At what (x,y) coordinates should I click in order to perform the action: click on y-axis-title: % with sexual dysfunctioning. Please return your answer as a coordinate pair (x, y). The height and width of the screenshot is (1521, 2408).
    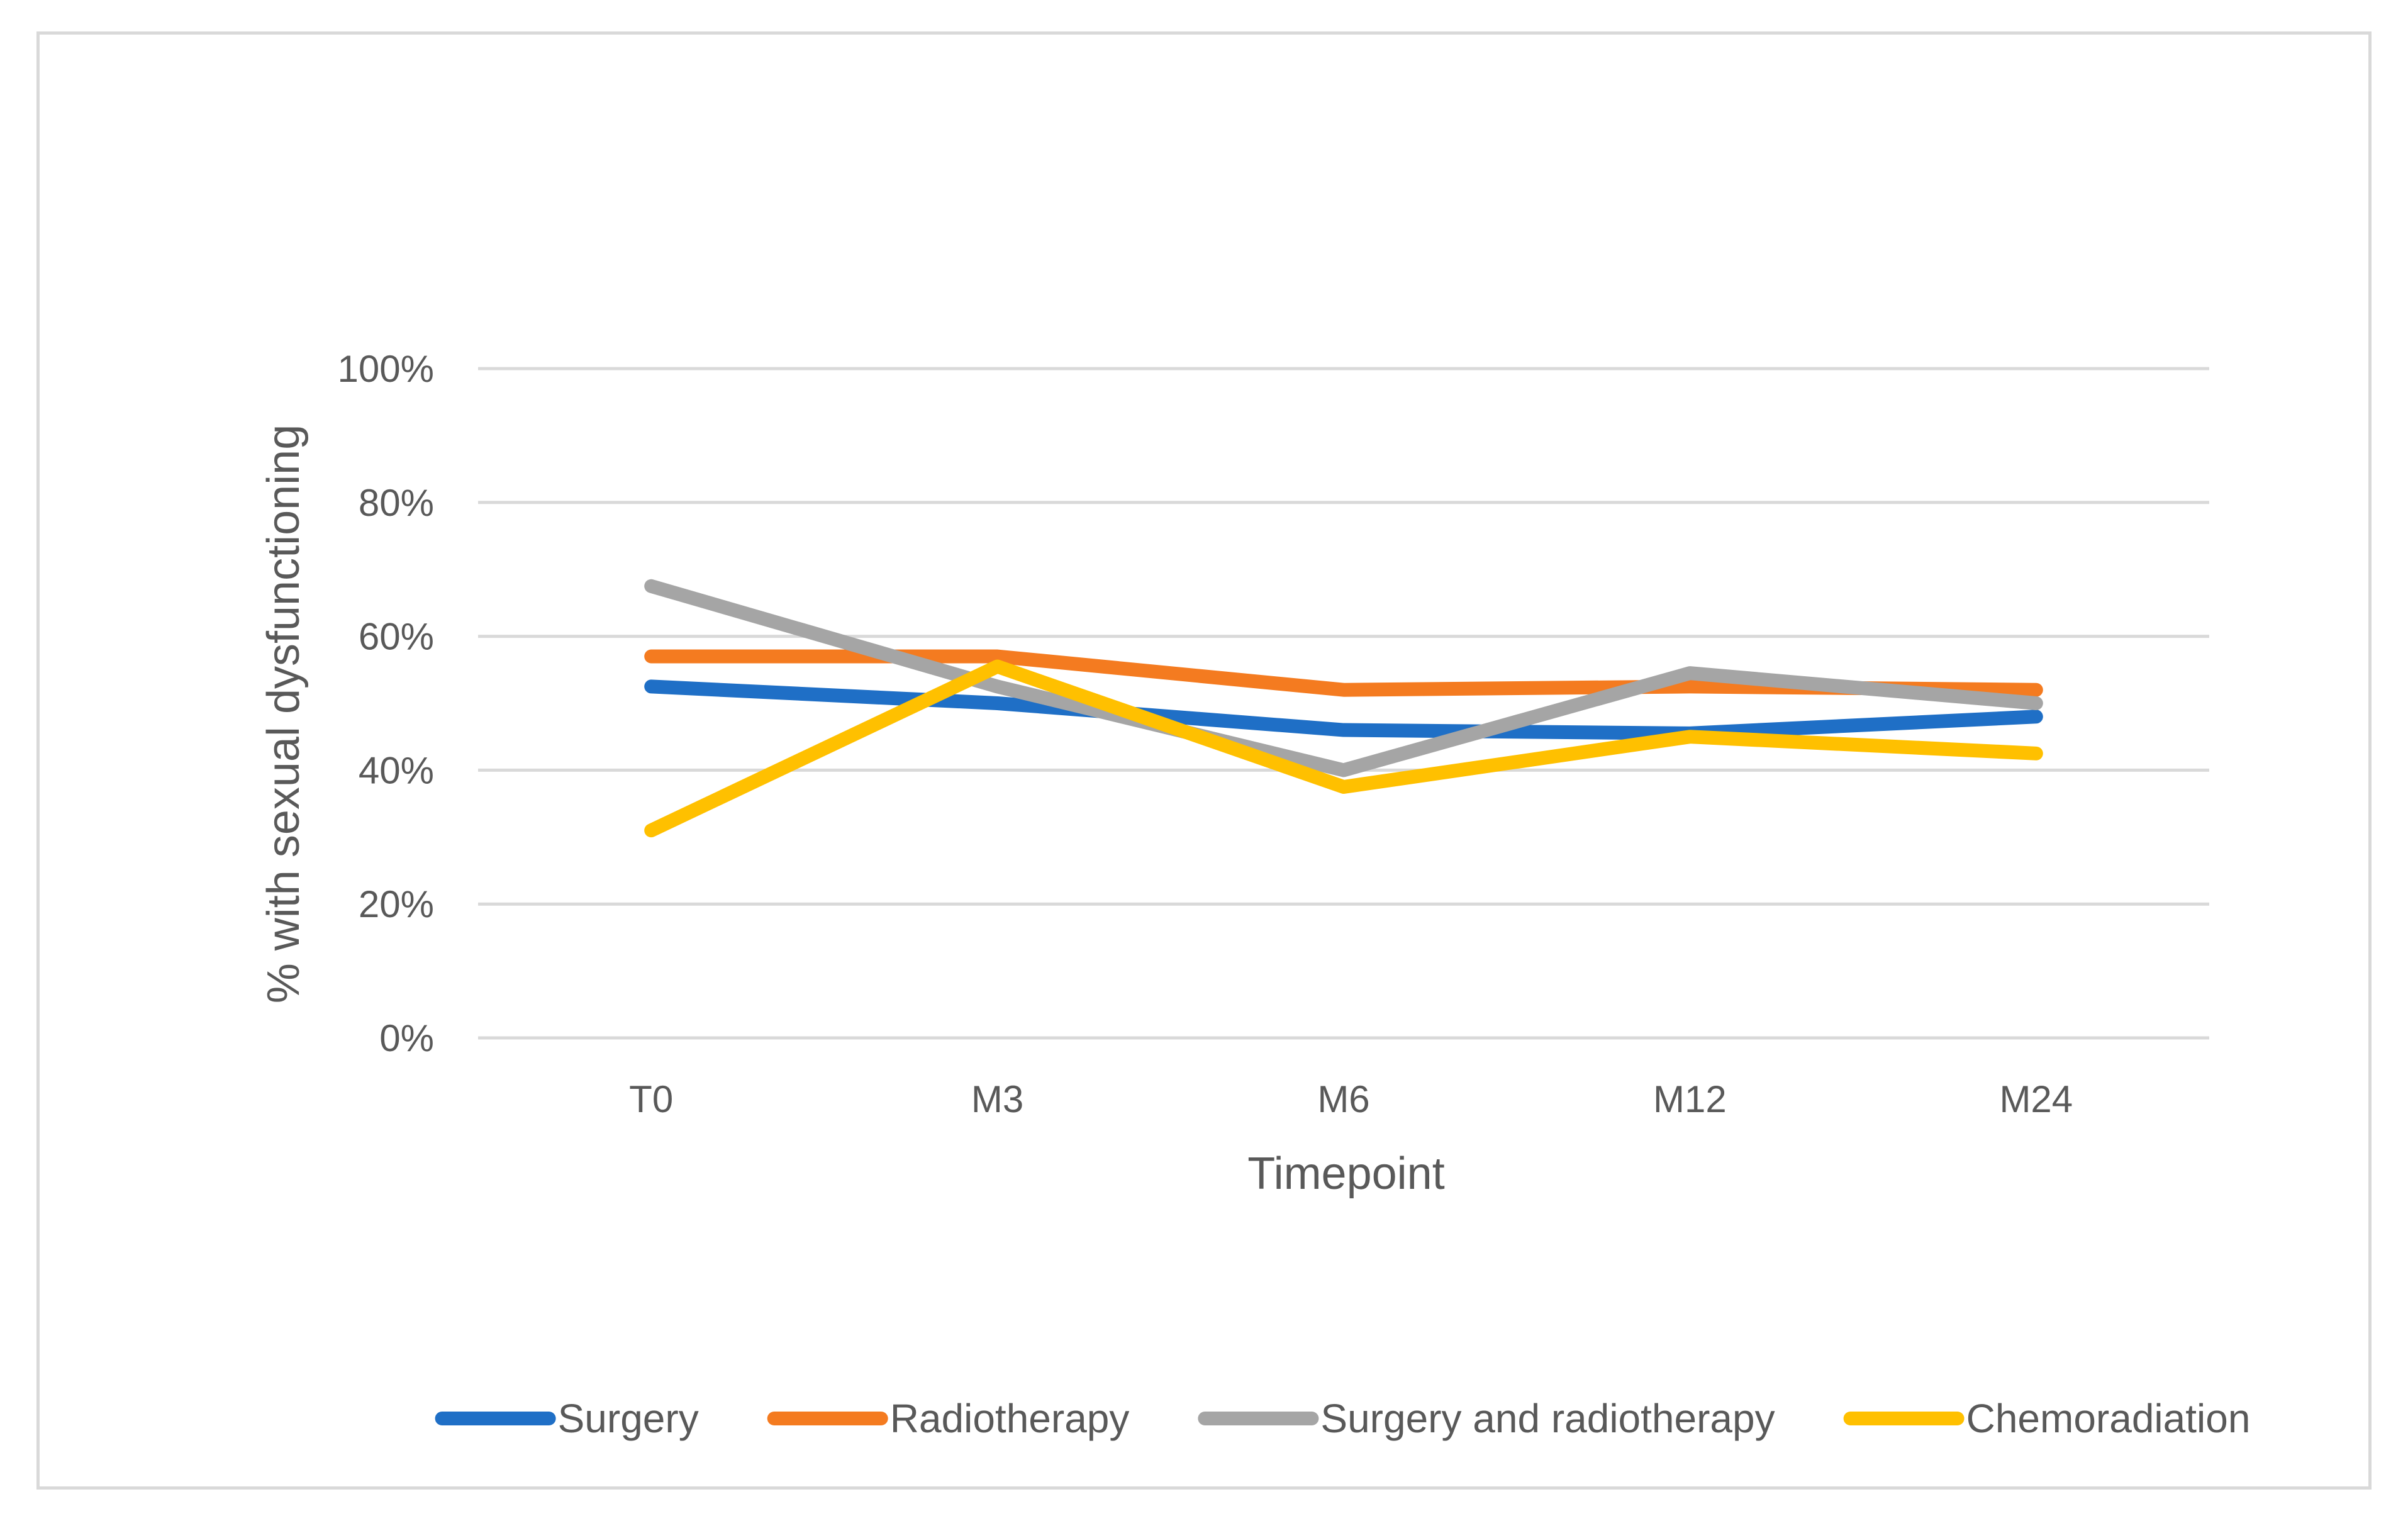
    Looking at the image, I should click on (284, 714).